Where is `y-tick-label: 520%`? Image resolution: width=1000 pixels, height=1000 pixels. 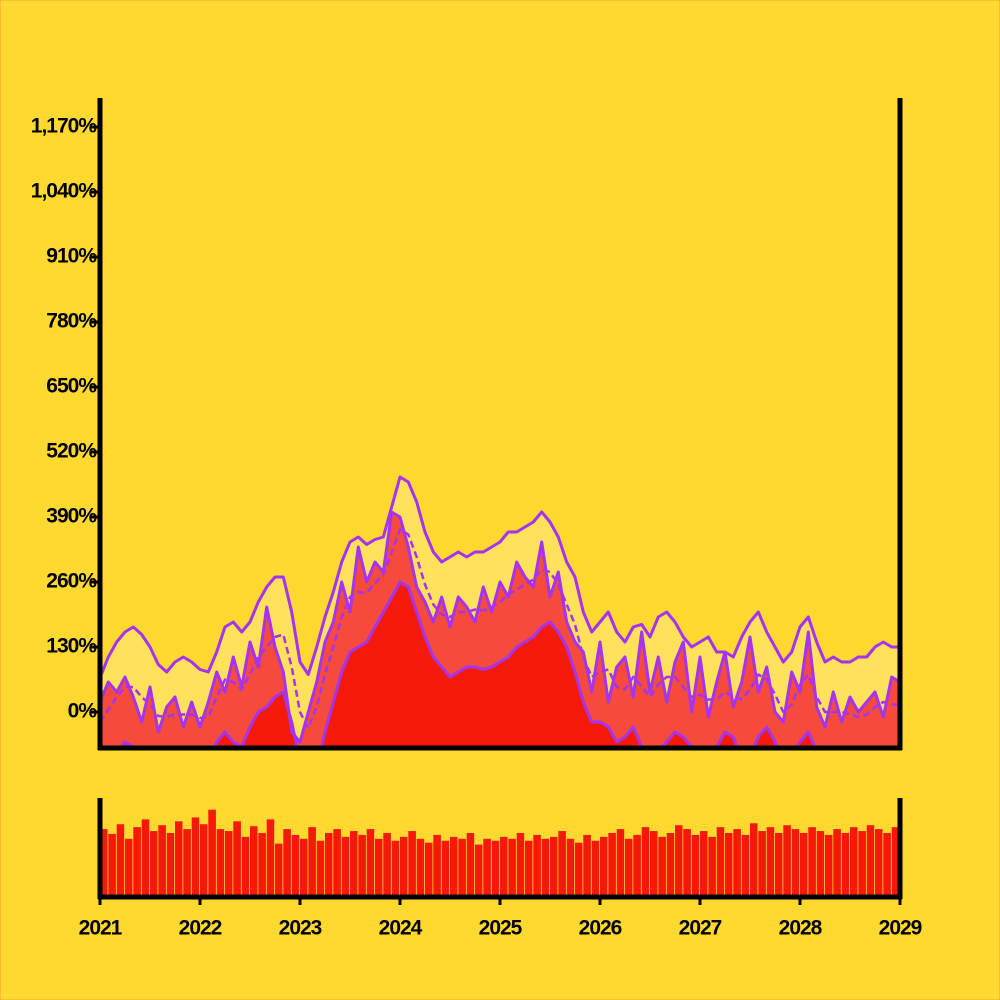
y-tick-label: 520% is located at coordinates (71, 451).